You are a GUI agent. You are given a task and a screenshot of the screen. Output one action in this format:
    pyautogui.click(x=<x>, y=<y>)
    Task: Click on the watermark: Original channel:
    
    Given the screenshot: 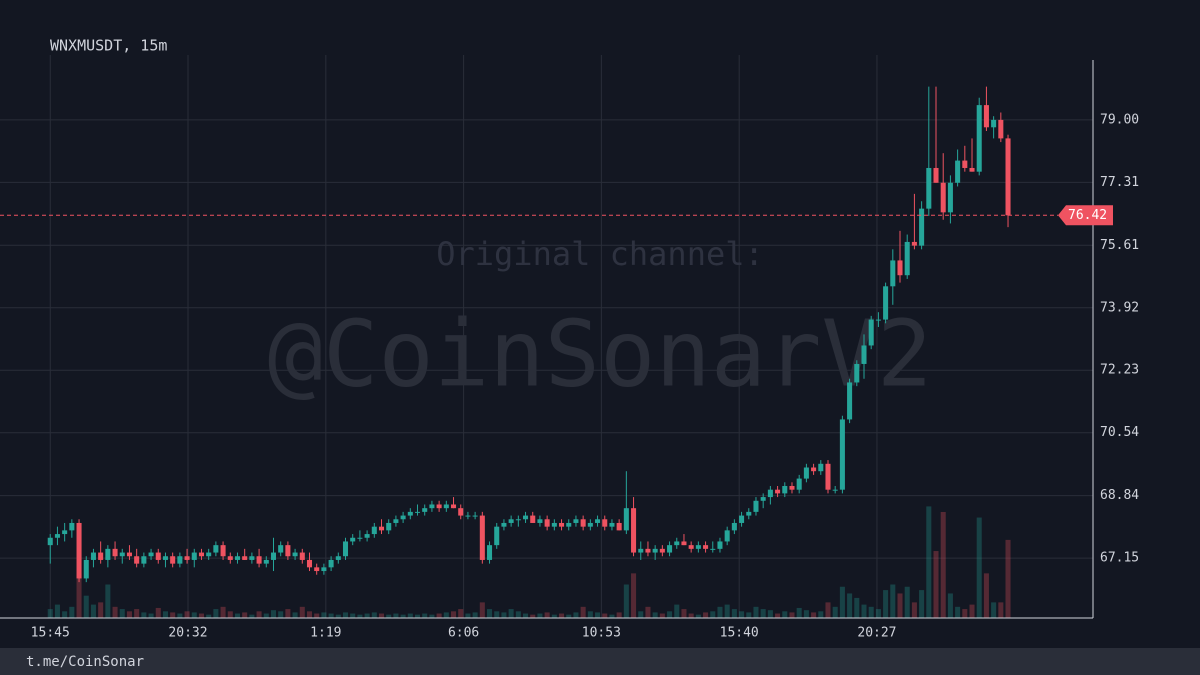 What is the action you would take?
    pyautogui.click(x=600, y=254)
    